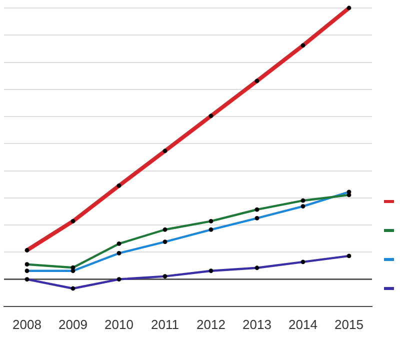 This screenshot has width=400, height=340. Describe the element at coordinates (73, 324) in the screenshot. I see `x-tick-label: 2009` at that location.